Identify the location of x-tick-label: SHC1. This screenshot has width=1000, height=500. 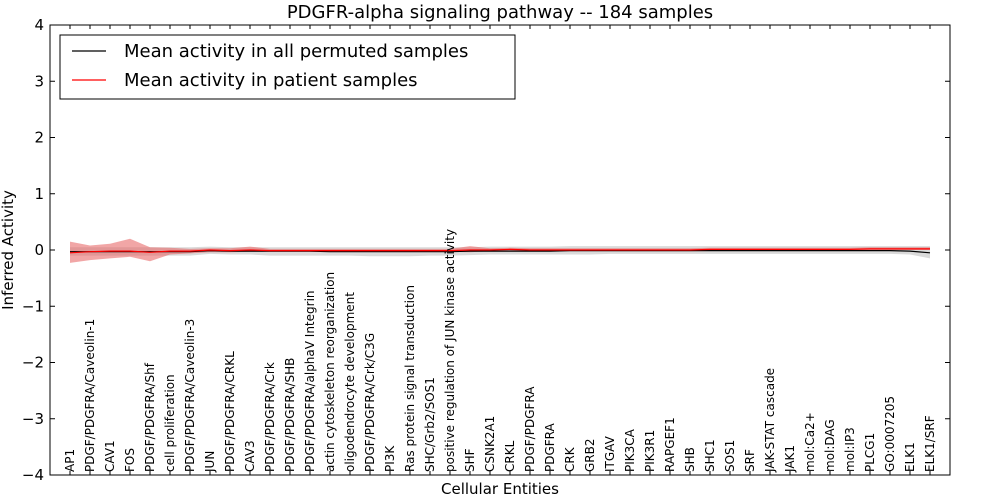
(710, 455).